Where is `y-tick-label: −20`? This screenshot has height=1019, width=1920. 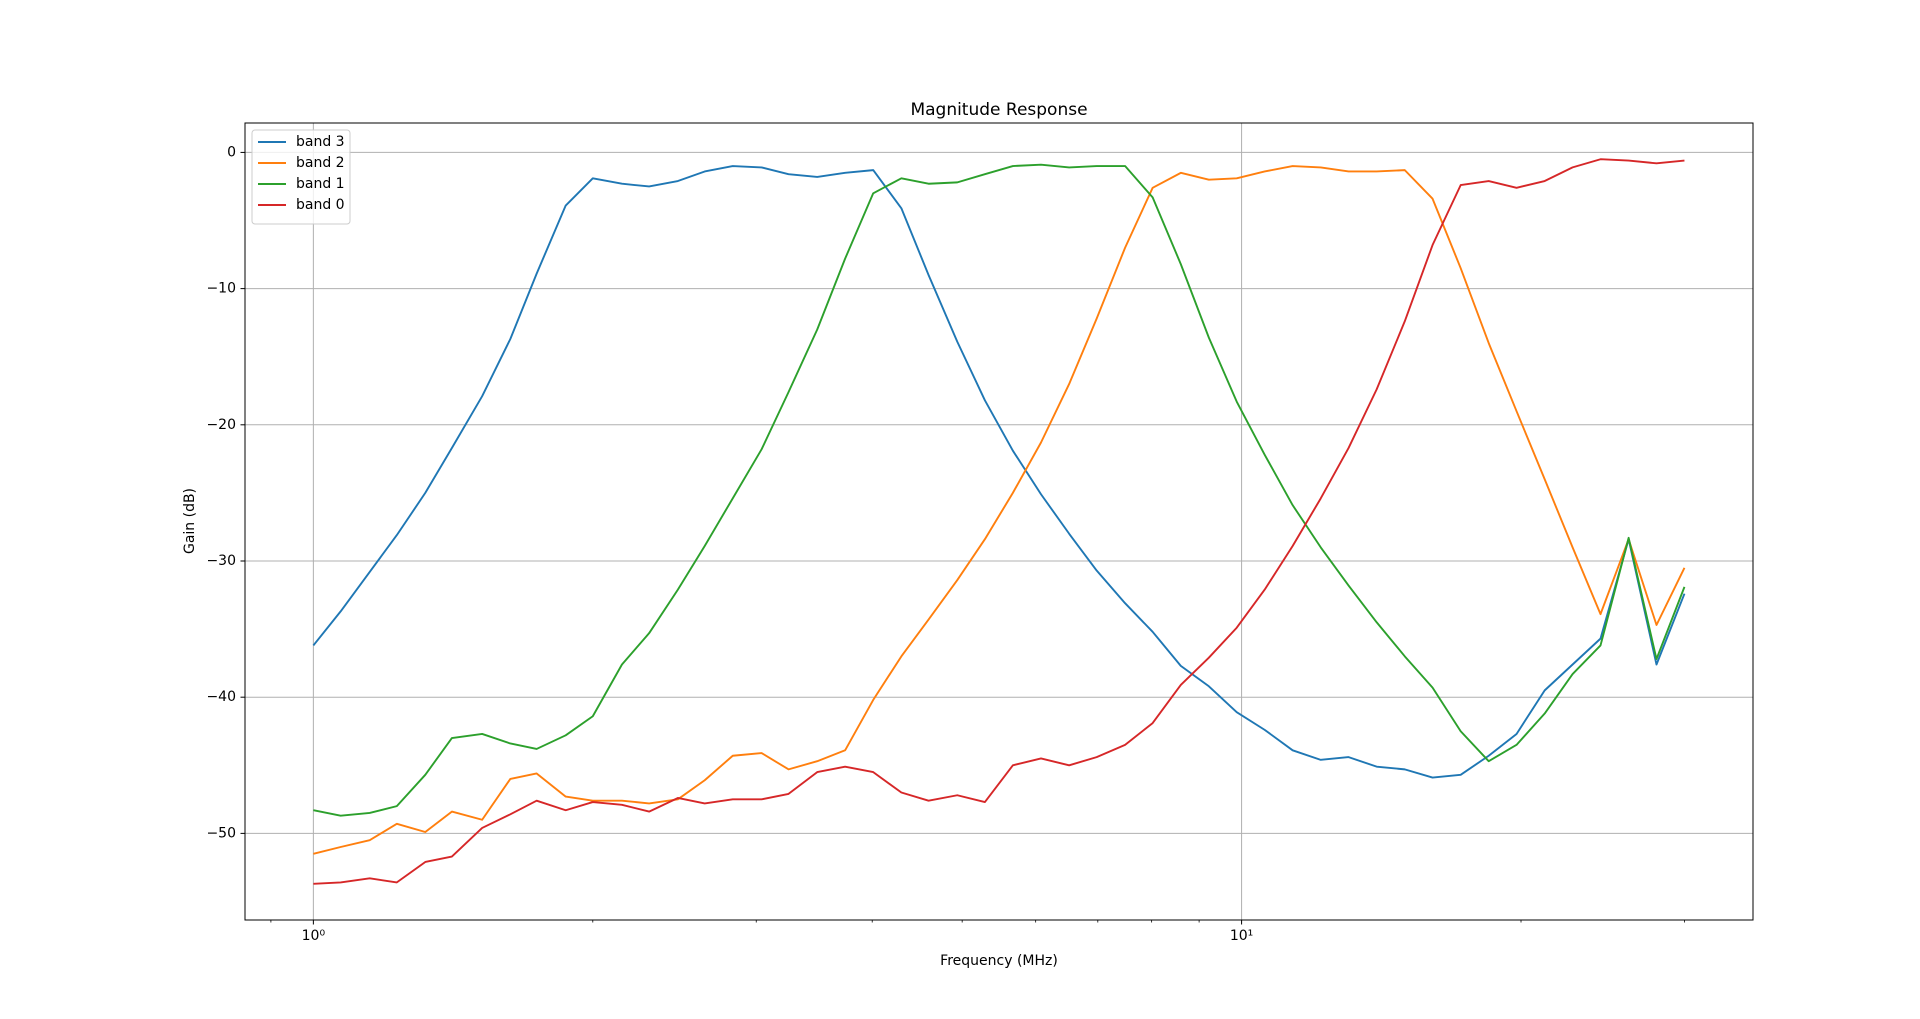 y-tick-label: −20 is located at coordinates (221, 425).